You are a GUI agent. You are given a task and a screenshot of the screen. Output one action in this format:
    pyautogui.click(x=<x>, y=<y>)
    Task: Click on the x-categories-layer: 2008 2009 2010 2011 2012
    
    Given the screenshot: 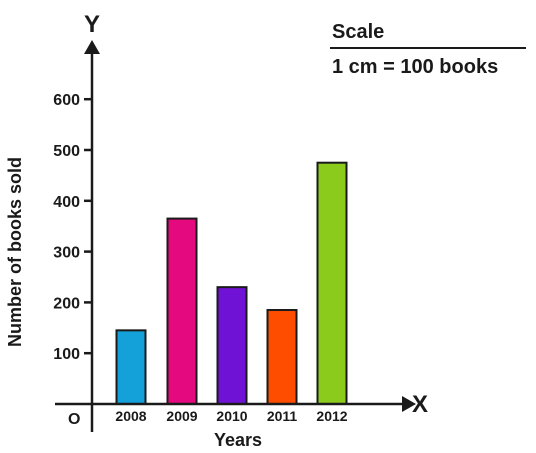 What is the action you would take?
    pyautogui.click(x=231, y=416)
    